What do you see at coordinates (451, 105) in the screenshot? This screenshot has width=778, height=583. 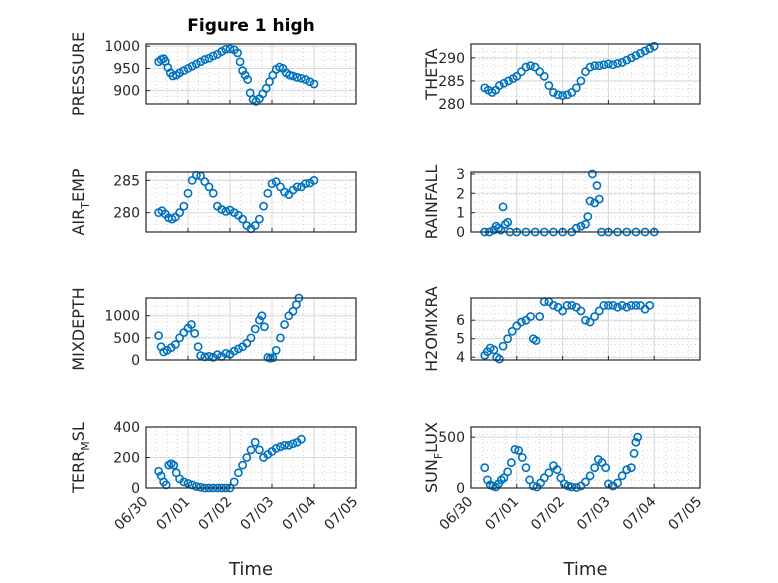 I see `y-tick-label: 280` at bounding box center [451, 105].